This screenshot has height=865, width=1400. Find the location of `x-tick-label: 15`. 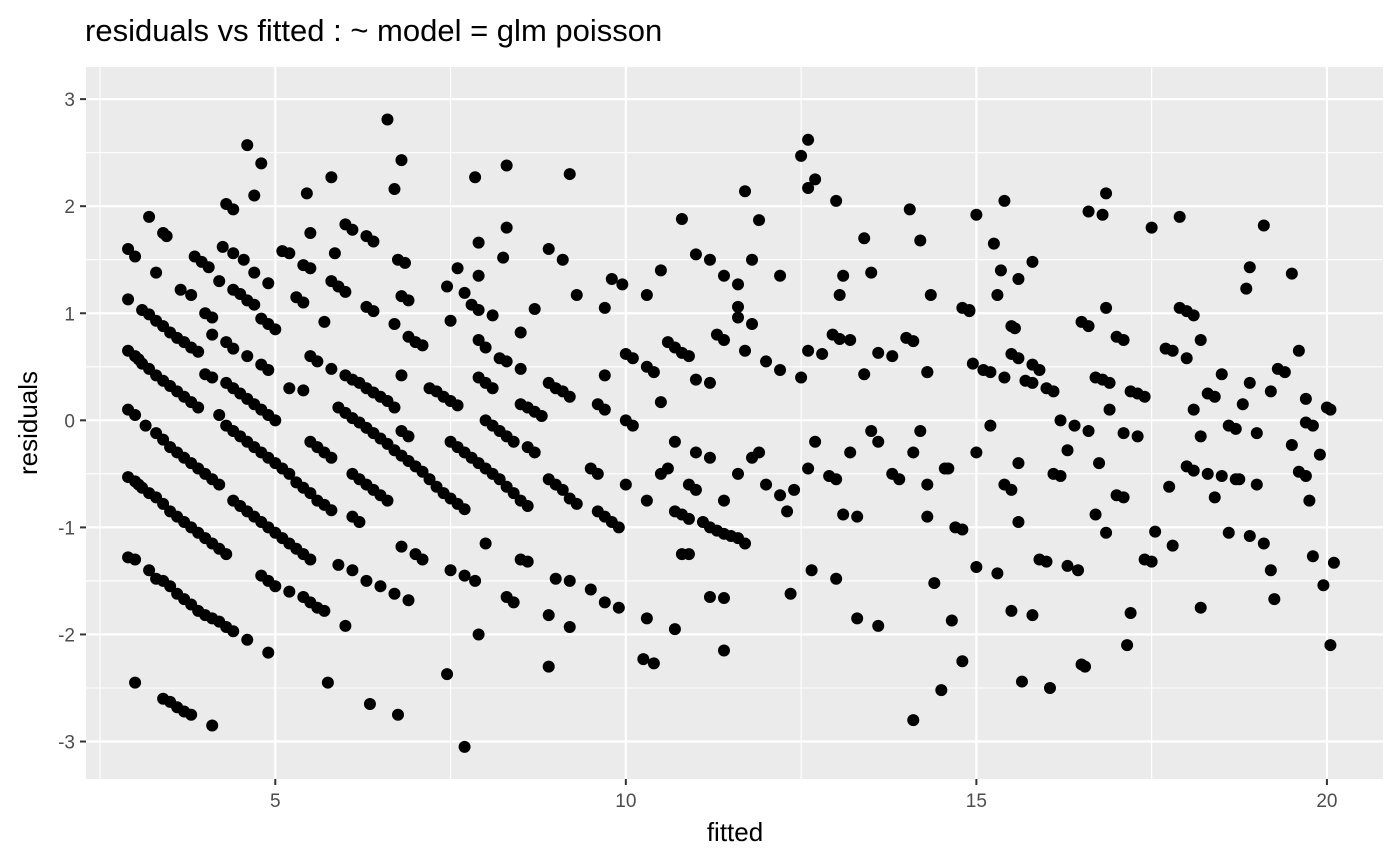

x-tick-label: 15 is located at coordinates (976, 801).